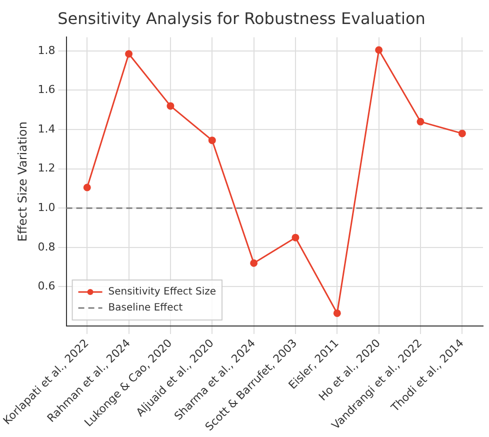 The image size is (489, 437). What do you see at coordinates (47, 129) in the screenshot?
I see `y-tick-label: 1.4` at bounding box center [47, 129].